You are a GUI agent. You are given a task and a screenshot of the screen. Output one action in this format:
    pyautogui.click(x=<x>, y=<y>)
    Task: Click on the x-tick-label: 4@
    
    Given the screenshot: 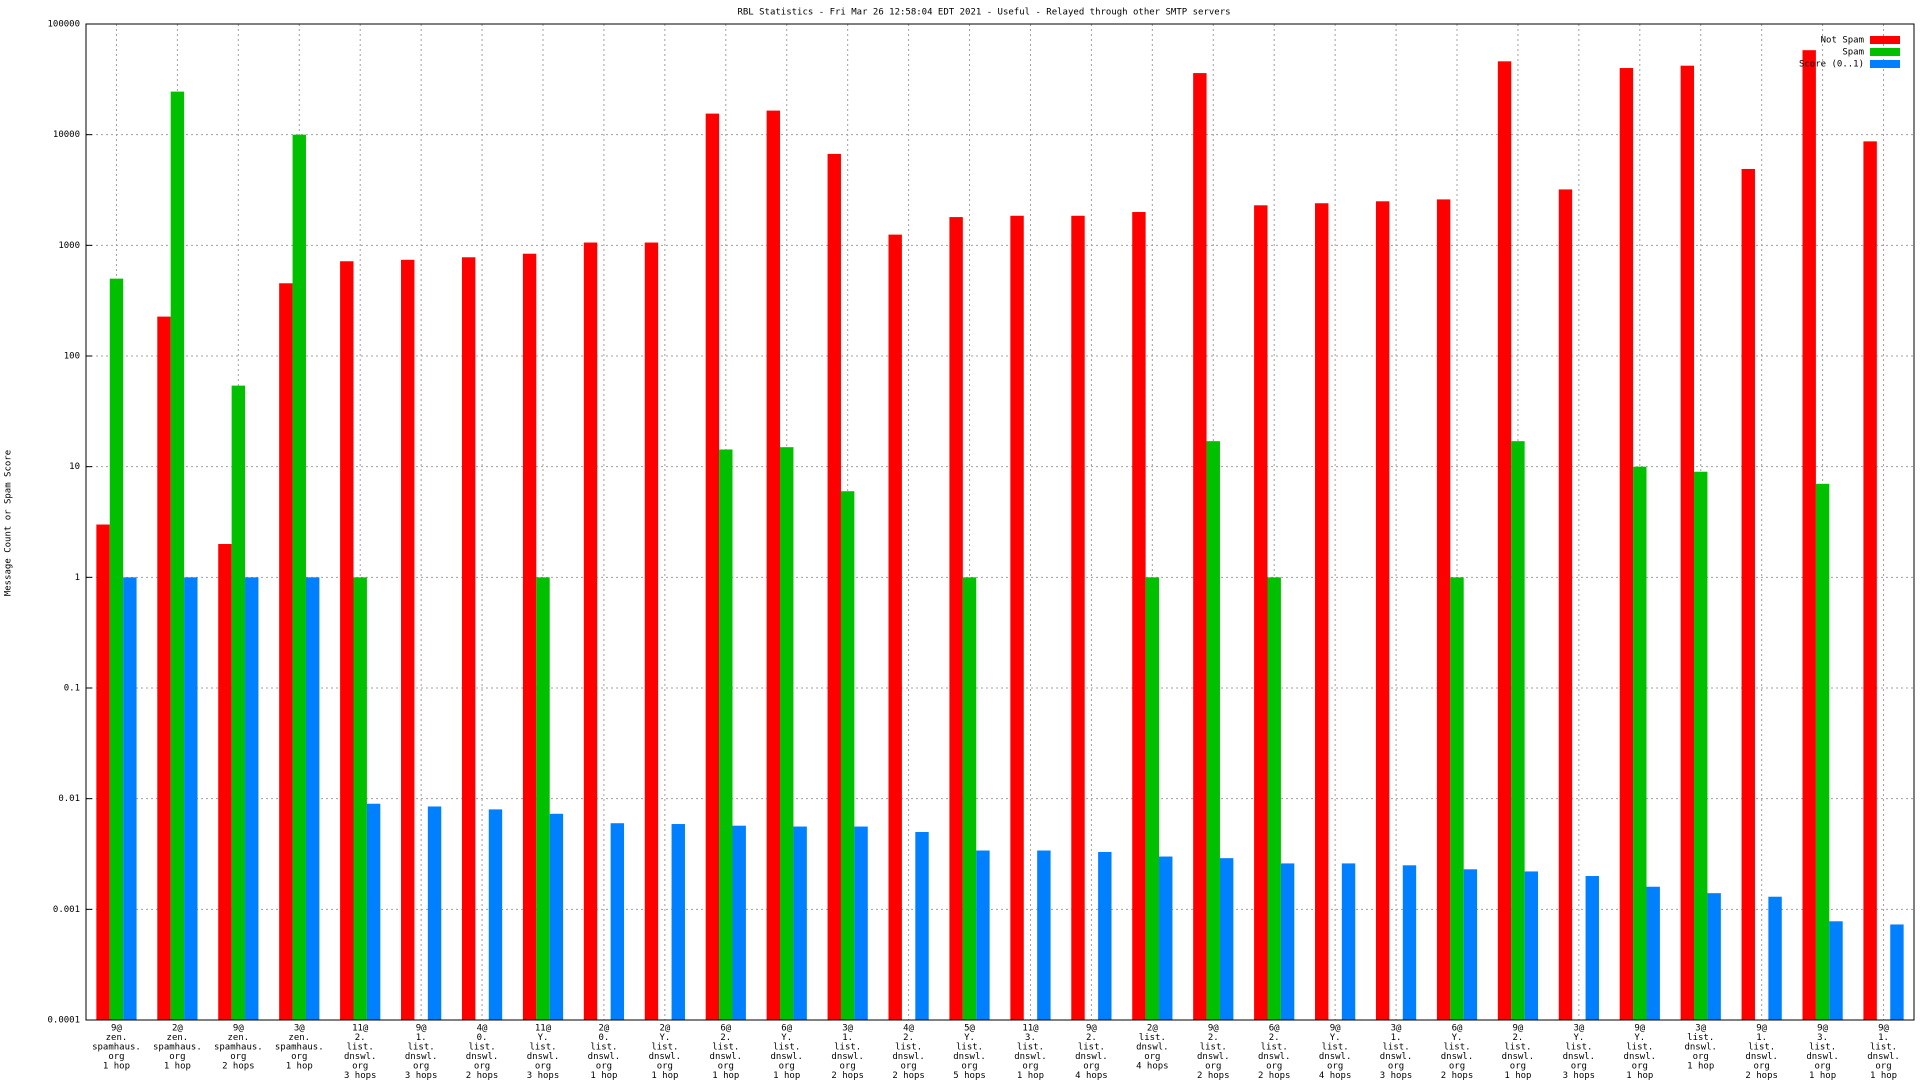 What is the action you would take?
    pyautogui.click(x=482, y=1029)
    